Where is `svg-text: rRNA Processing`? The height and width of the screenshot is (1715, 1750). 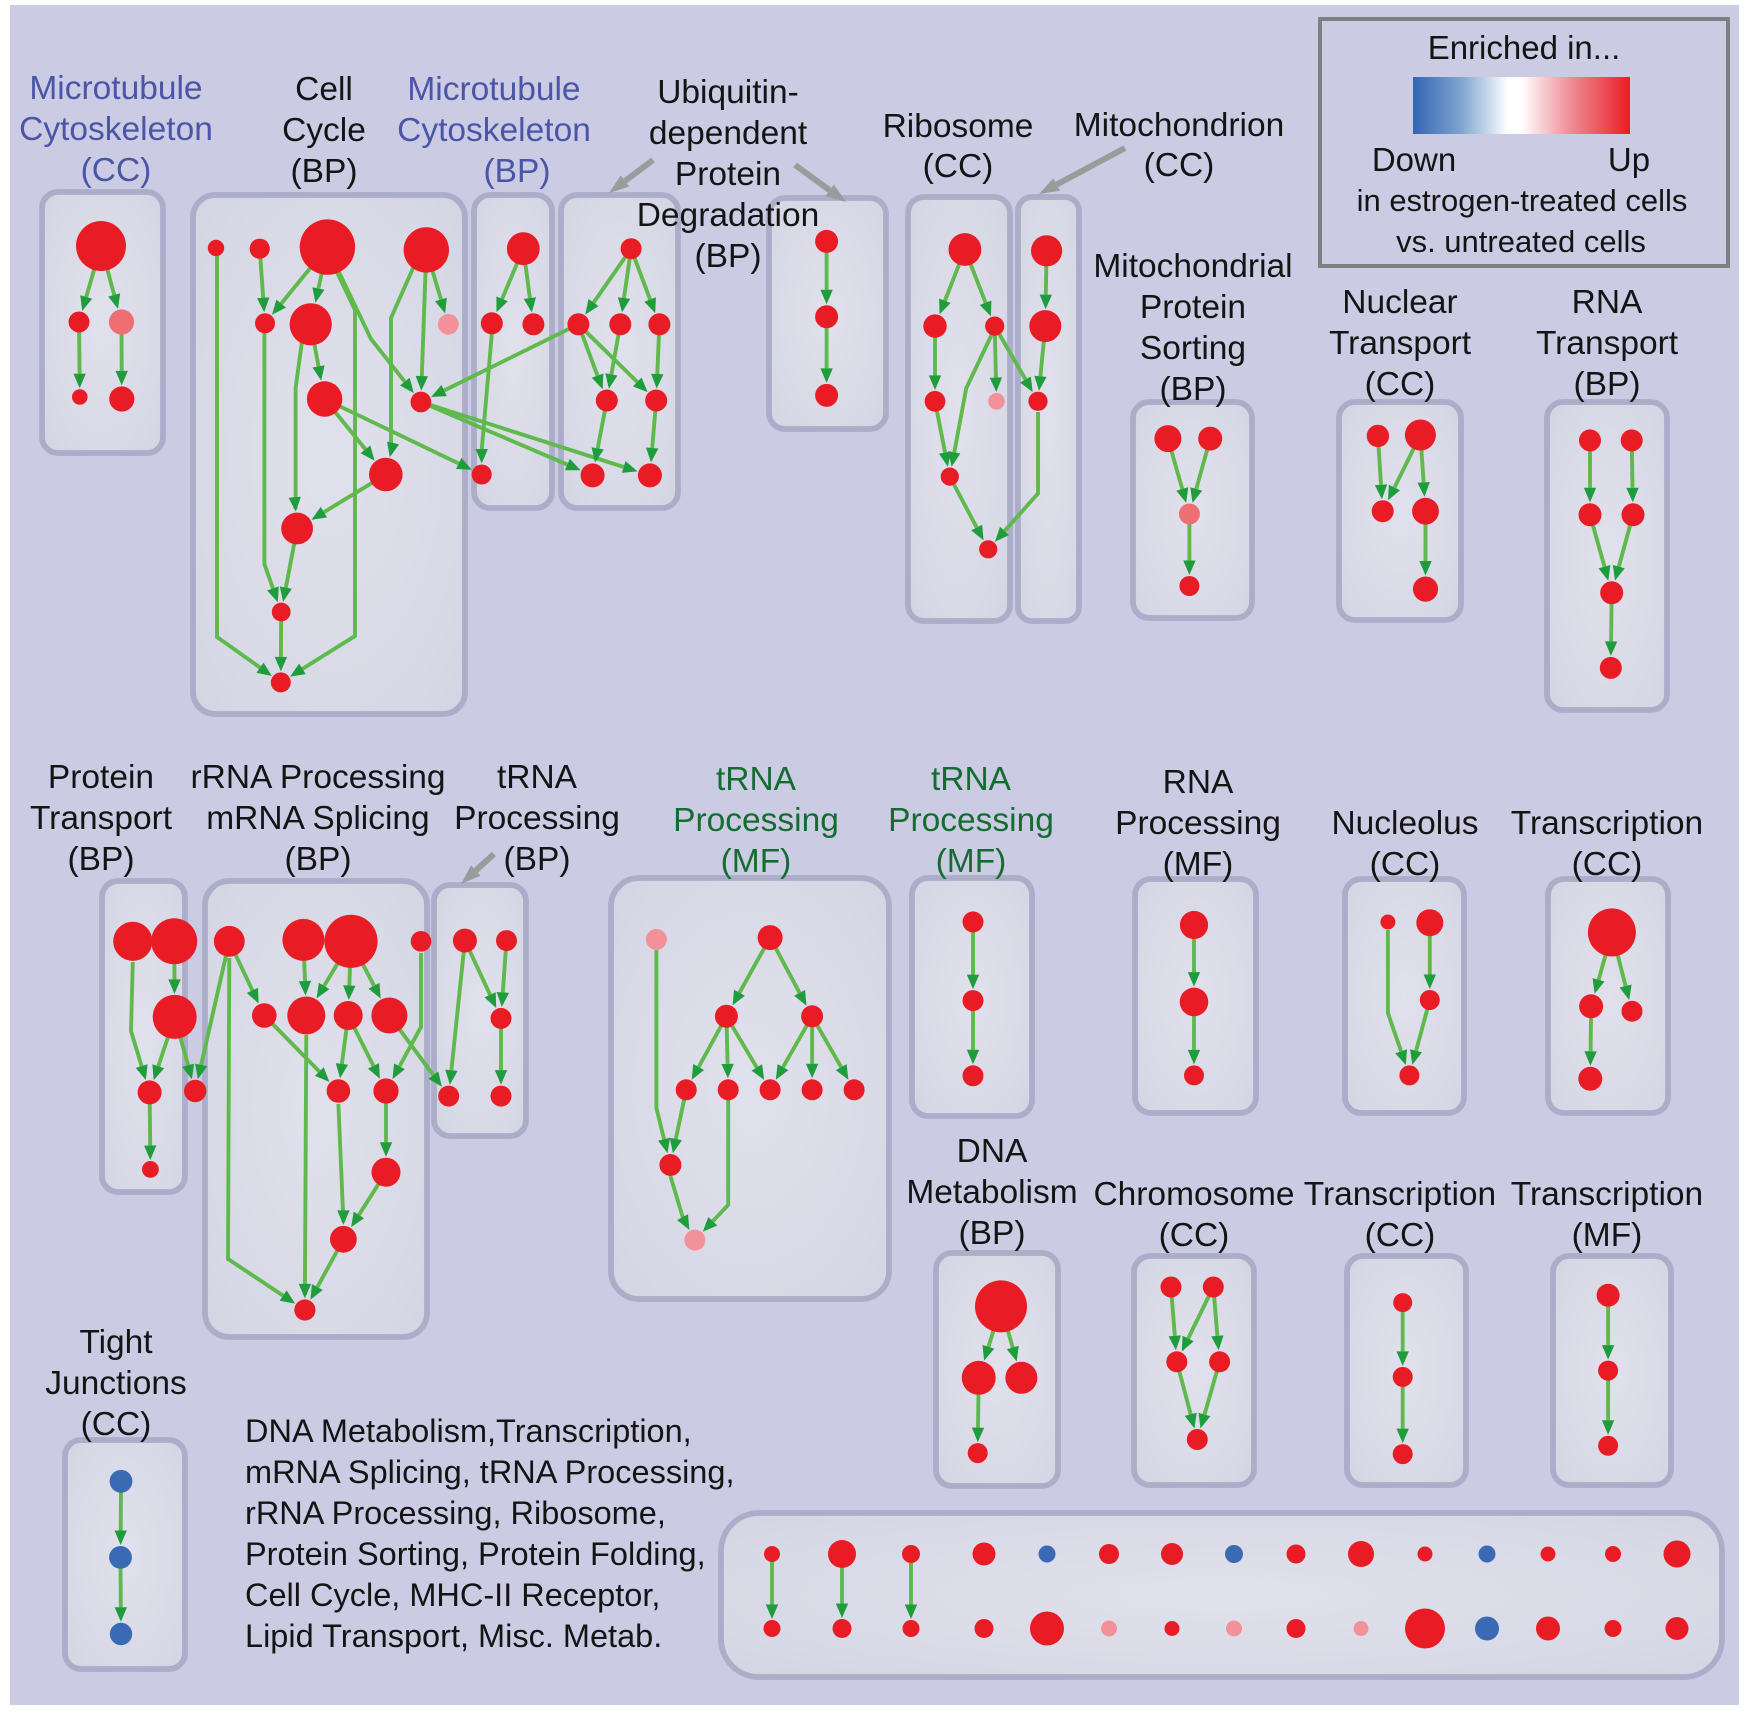 svg-text: rRNA Processing is located at coordinates (317, 777).